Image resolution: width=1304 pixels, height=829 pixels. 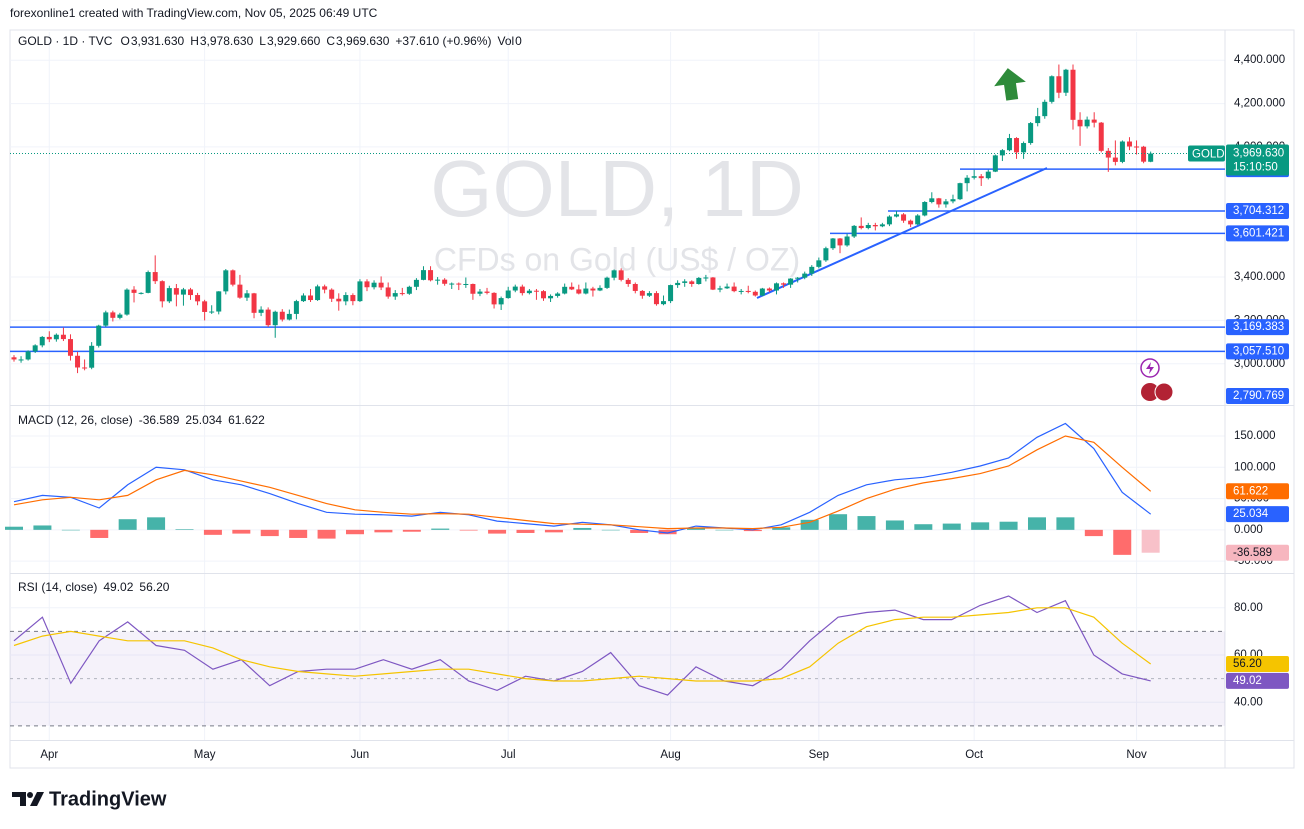 I want to click on axis-value-label: -36.589, so click(x=1252, y=553).